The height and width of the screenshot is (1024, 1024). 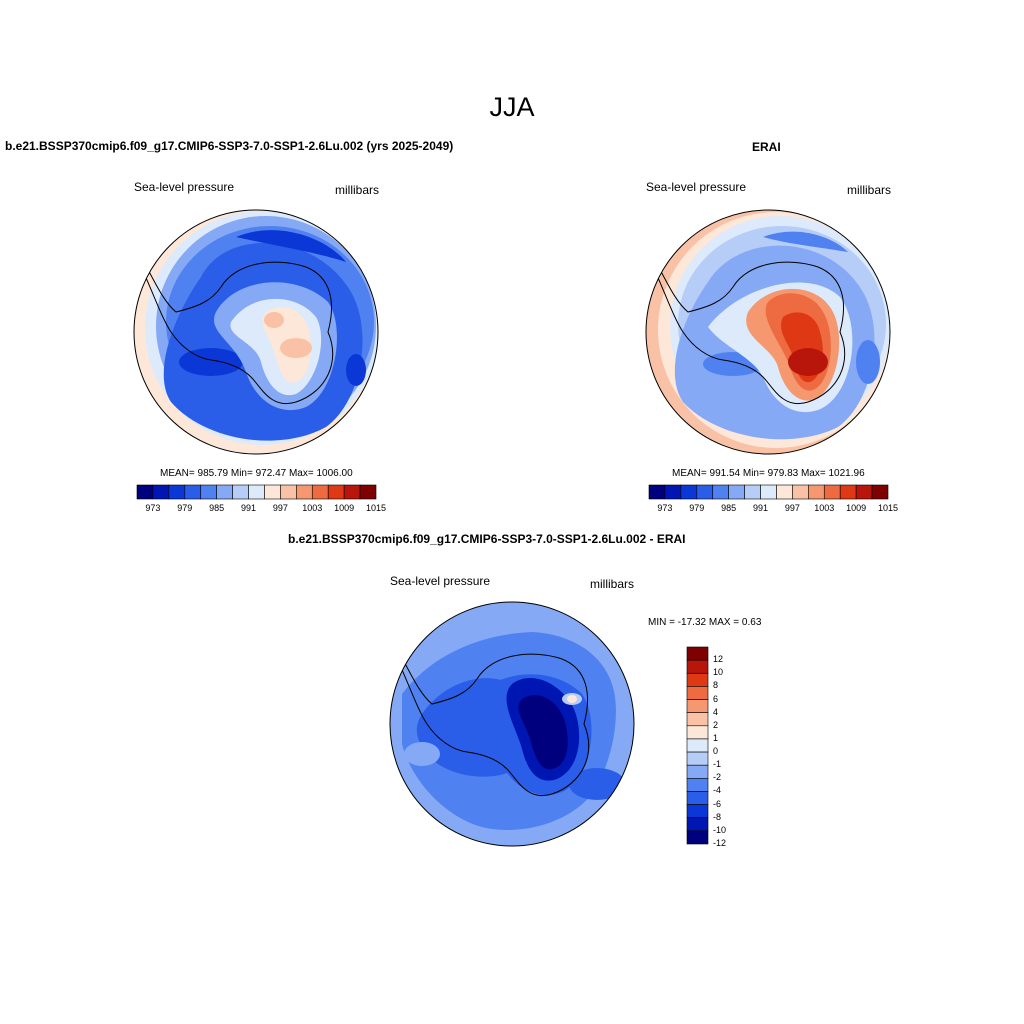 What do you see at coordinates (720, 829) in the screenshot?
I see `colorbar-tick-label: -10` at bounding box center [720, 829].